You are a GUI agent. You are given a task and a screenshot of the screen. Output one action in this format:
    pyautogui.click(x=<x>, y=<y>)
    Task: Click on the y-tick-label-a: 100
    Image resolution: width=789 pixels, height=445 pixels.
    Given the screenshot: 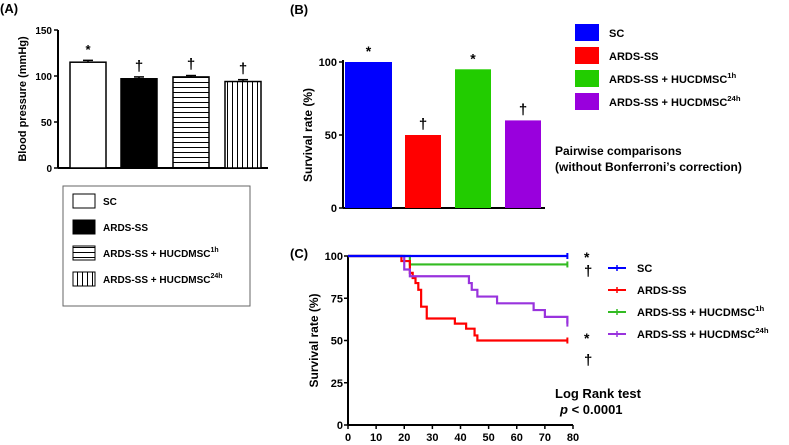 What is the action you would take?
    pyautogui.click(x=43, y=77)
    